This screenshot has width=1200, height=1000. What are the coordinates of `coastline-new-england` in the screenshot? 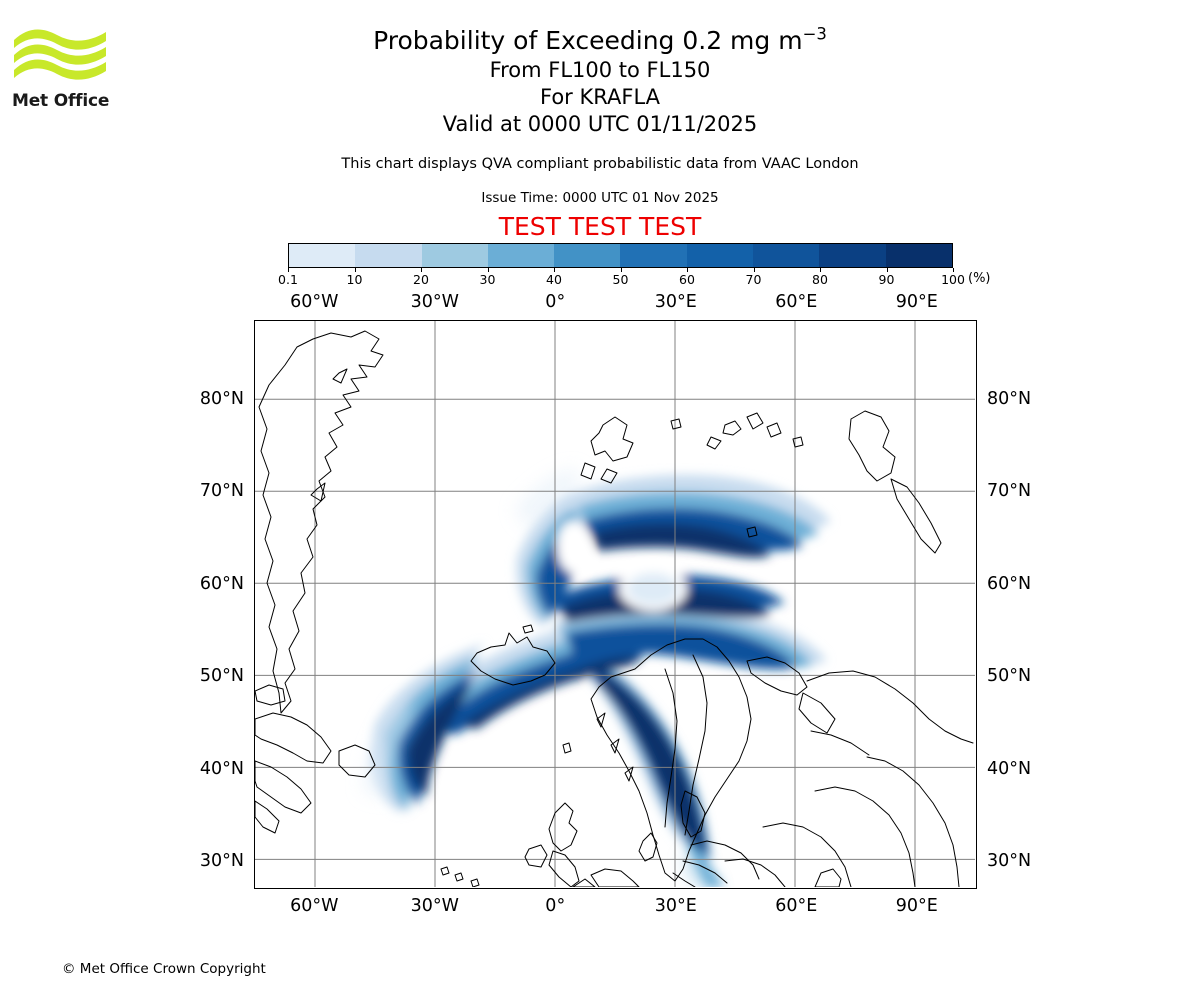 It's located at (267, 817).